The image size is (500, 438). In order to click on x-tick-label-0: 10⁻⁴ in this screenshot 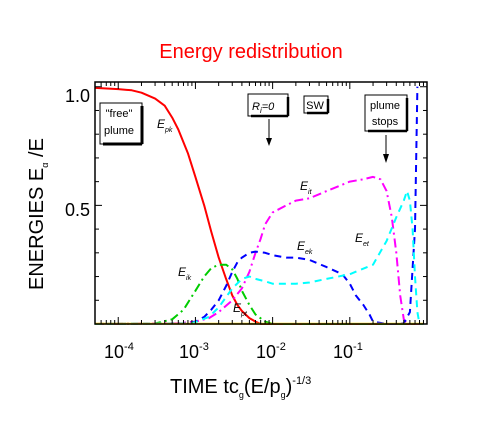, I will do `click(119, 351)`.